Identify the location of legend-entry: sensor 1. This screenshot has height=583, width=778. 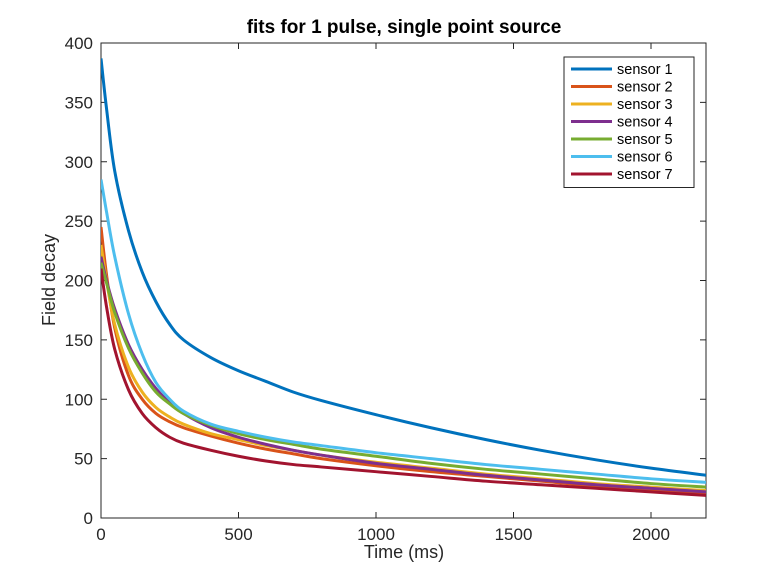
(645, 70).